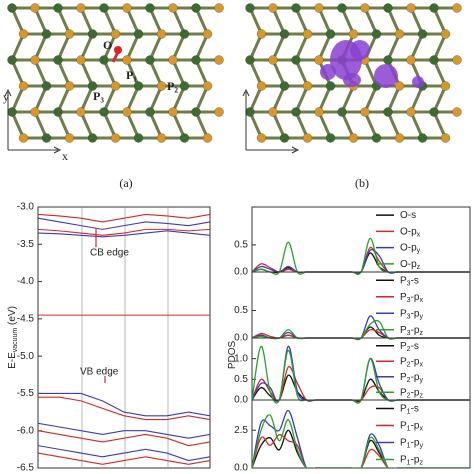 Image resolution: width=474 pixels, height=474 pixels. Describe the element at coordinates (26, 393) in the screenshot. I see `y-tick-label: -5.5` at that location.